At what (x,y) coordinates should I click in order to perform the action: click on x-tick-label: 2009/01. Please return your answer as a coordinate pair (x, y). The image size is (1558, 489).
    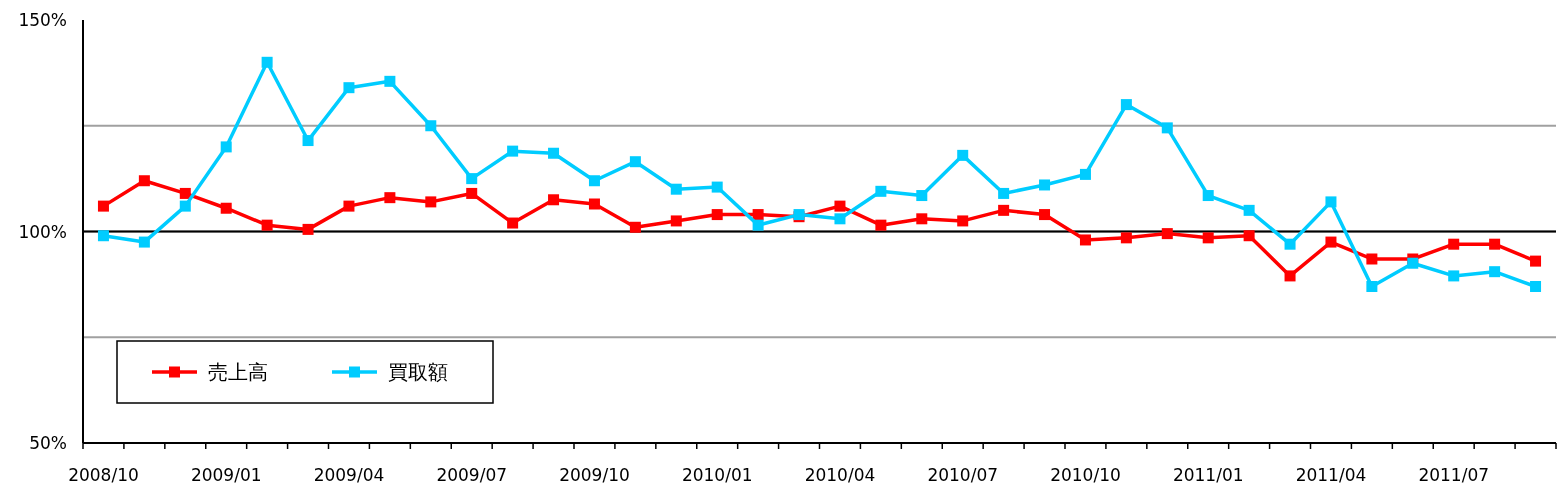
    Looking at the image, I should click on (226, 475).